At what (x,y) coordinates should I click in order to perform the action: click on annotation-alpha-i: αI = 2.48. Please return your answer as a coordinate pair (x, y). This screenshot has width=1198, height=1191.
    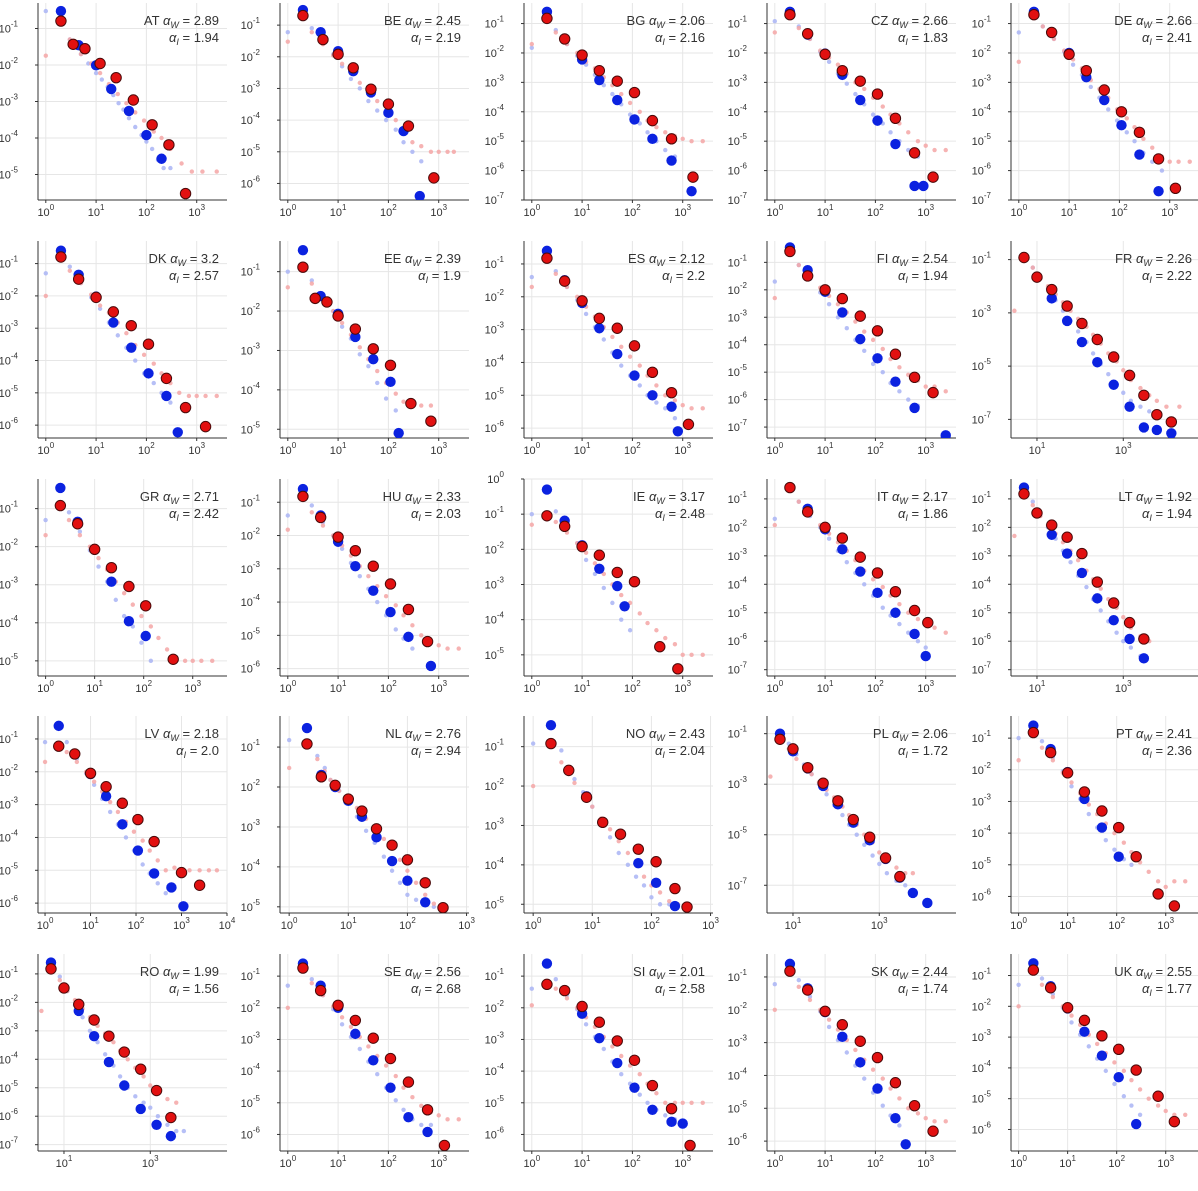
    Looking at the image, I should click on (680, 514).